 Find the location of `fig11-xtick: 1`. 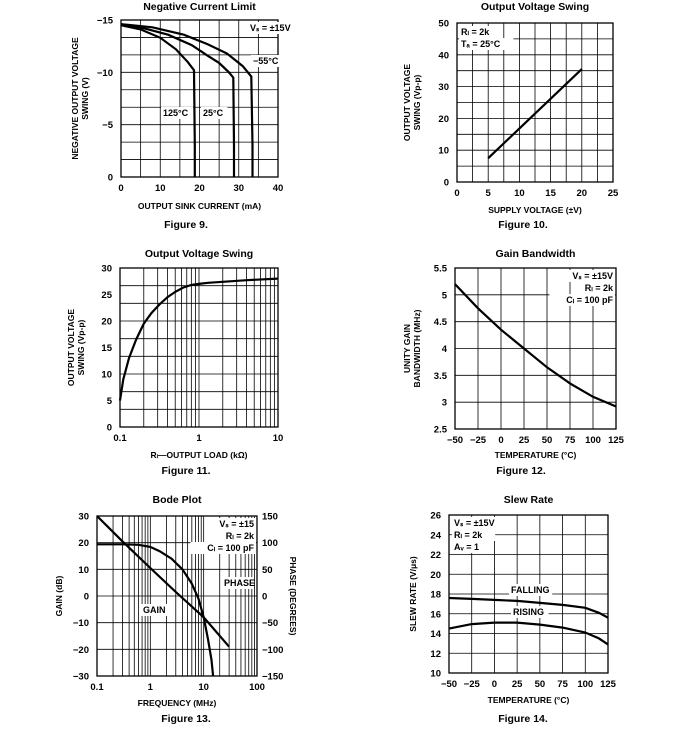

fig11-xtick: 1 is located at coordinates (199, 438).